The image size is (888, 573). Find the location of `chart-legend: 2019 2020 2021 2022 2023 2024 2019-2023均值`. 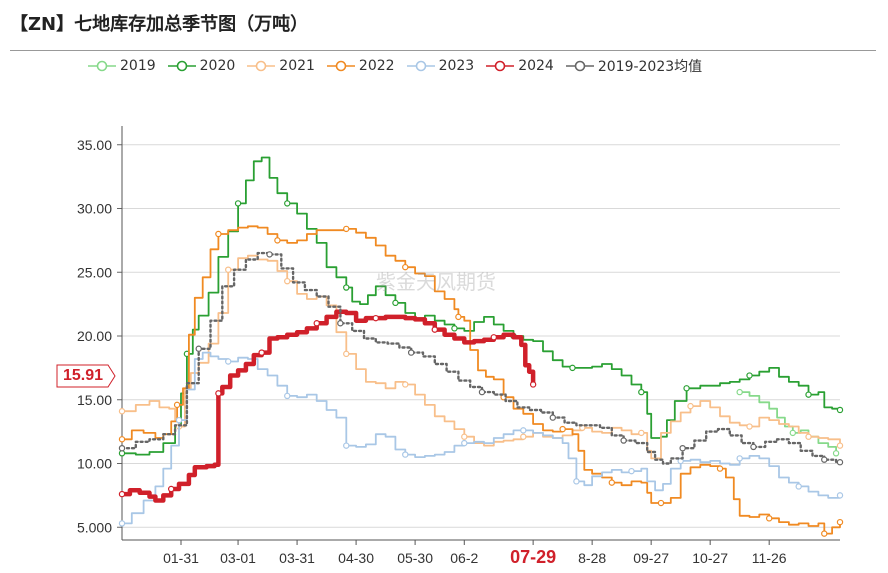

chart-legend: 2019 2020 2021 2022 2023 2024 2019-2023均值 is located at coordinates (395, 66).